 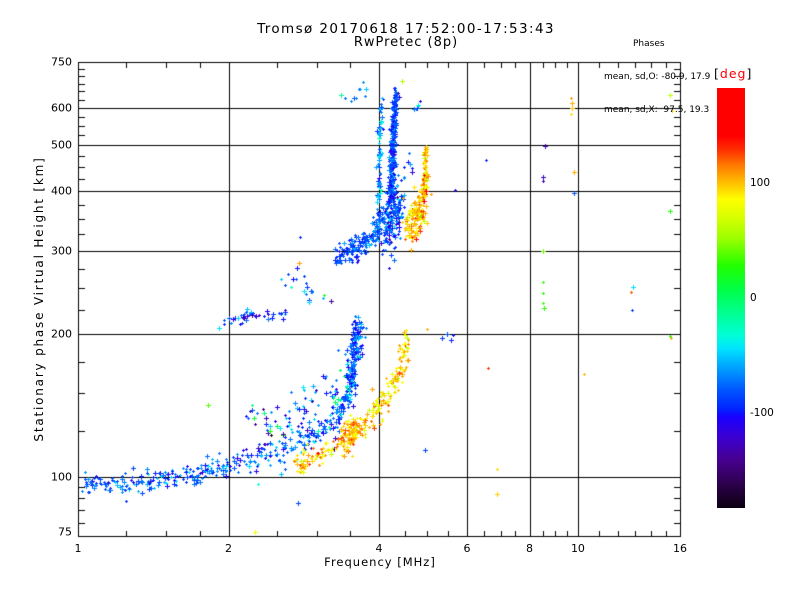 I want to click on y-tick-label: 400, so click(x=61, y=191).